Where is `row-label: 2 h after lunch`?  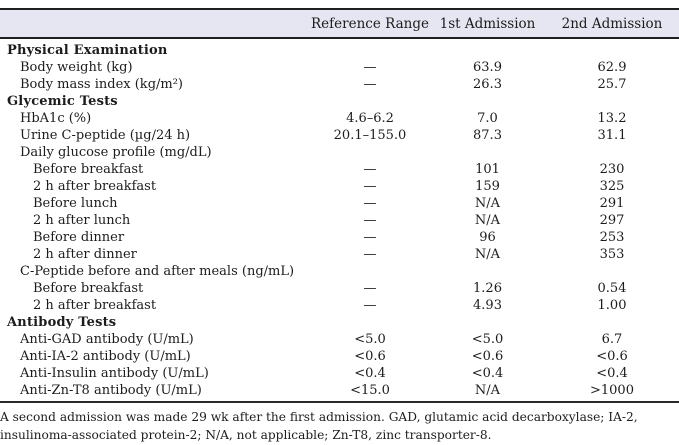 row-label: 2 h after lunch is located at coordinates (82, 220).